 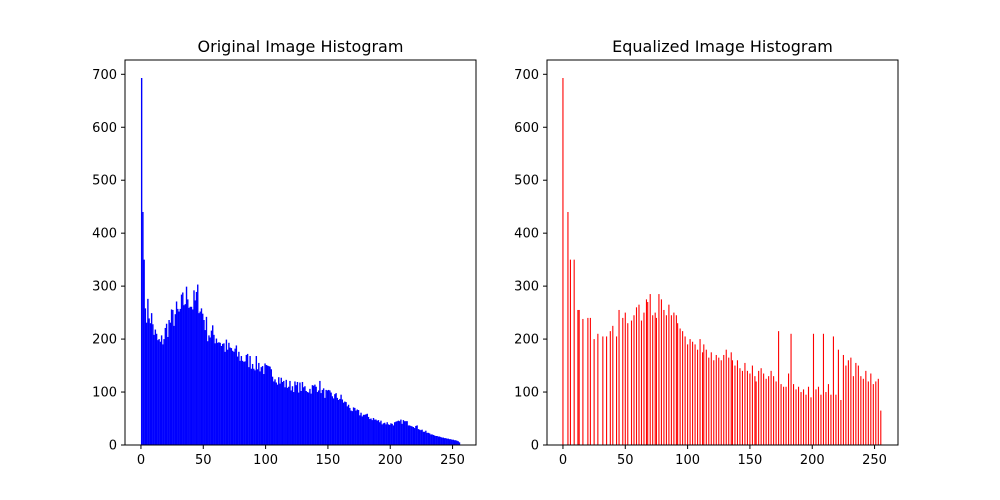 I want to click on equalized-x-axis-ticks: 0 50 100 150 200 250, so click(x=723, y=456).